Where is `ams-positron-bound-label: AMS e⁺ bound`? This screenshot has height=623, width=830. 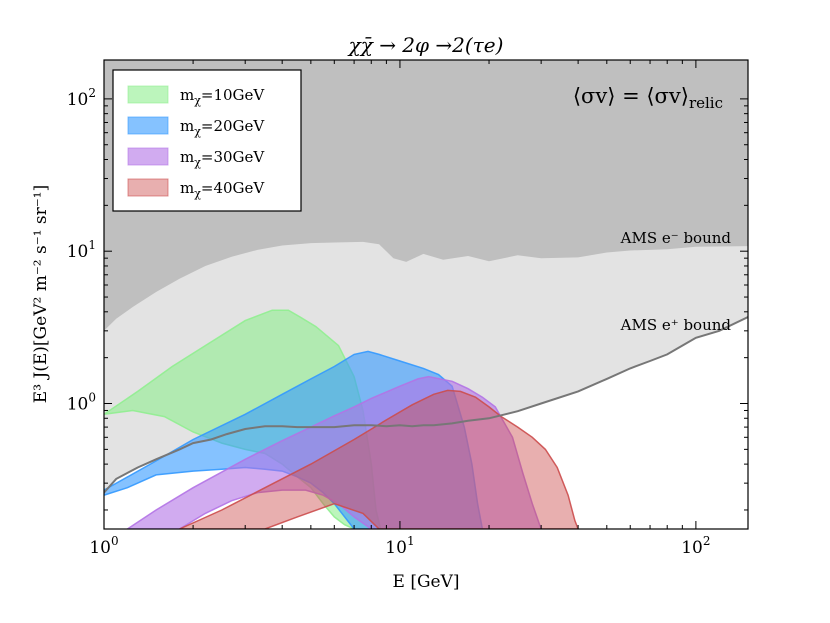
ams-positron-bound-label: AMS e⁺ bound is located at coordinates (676, 325).